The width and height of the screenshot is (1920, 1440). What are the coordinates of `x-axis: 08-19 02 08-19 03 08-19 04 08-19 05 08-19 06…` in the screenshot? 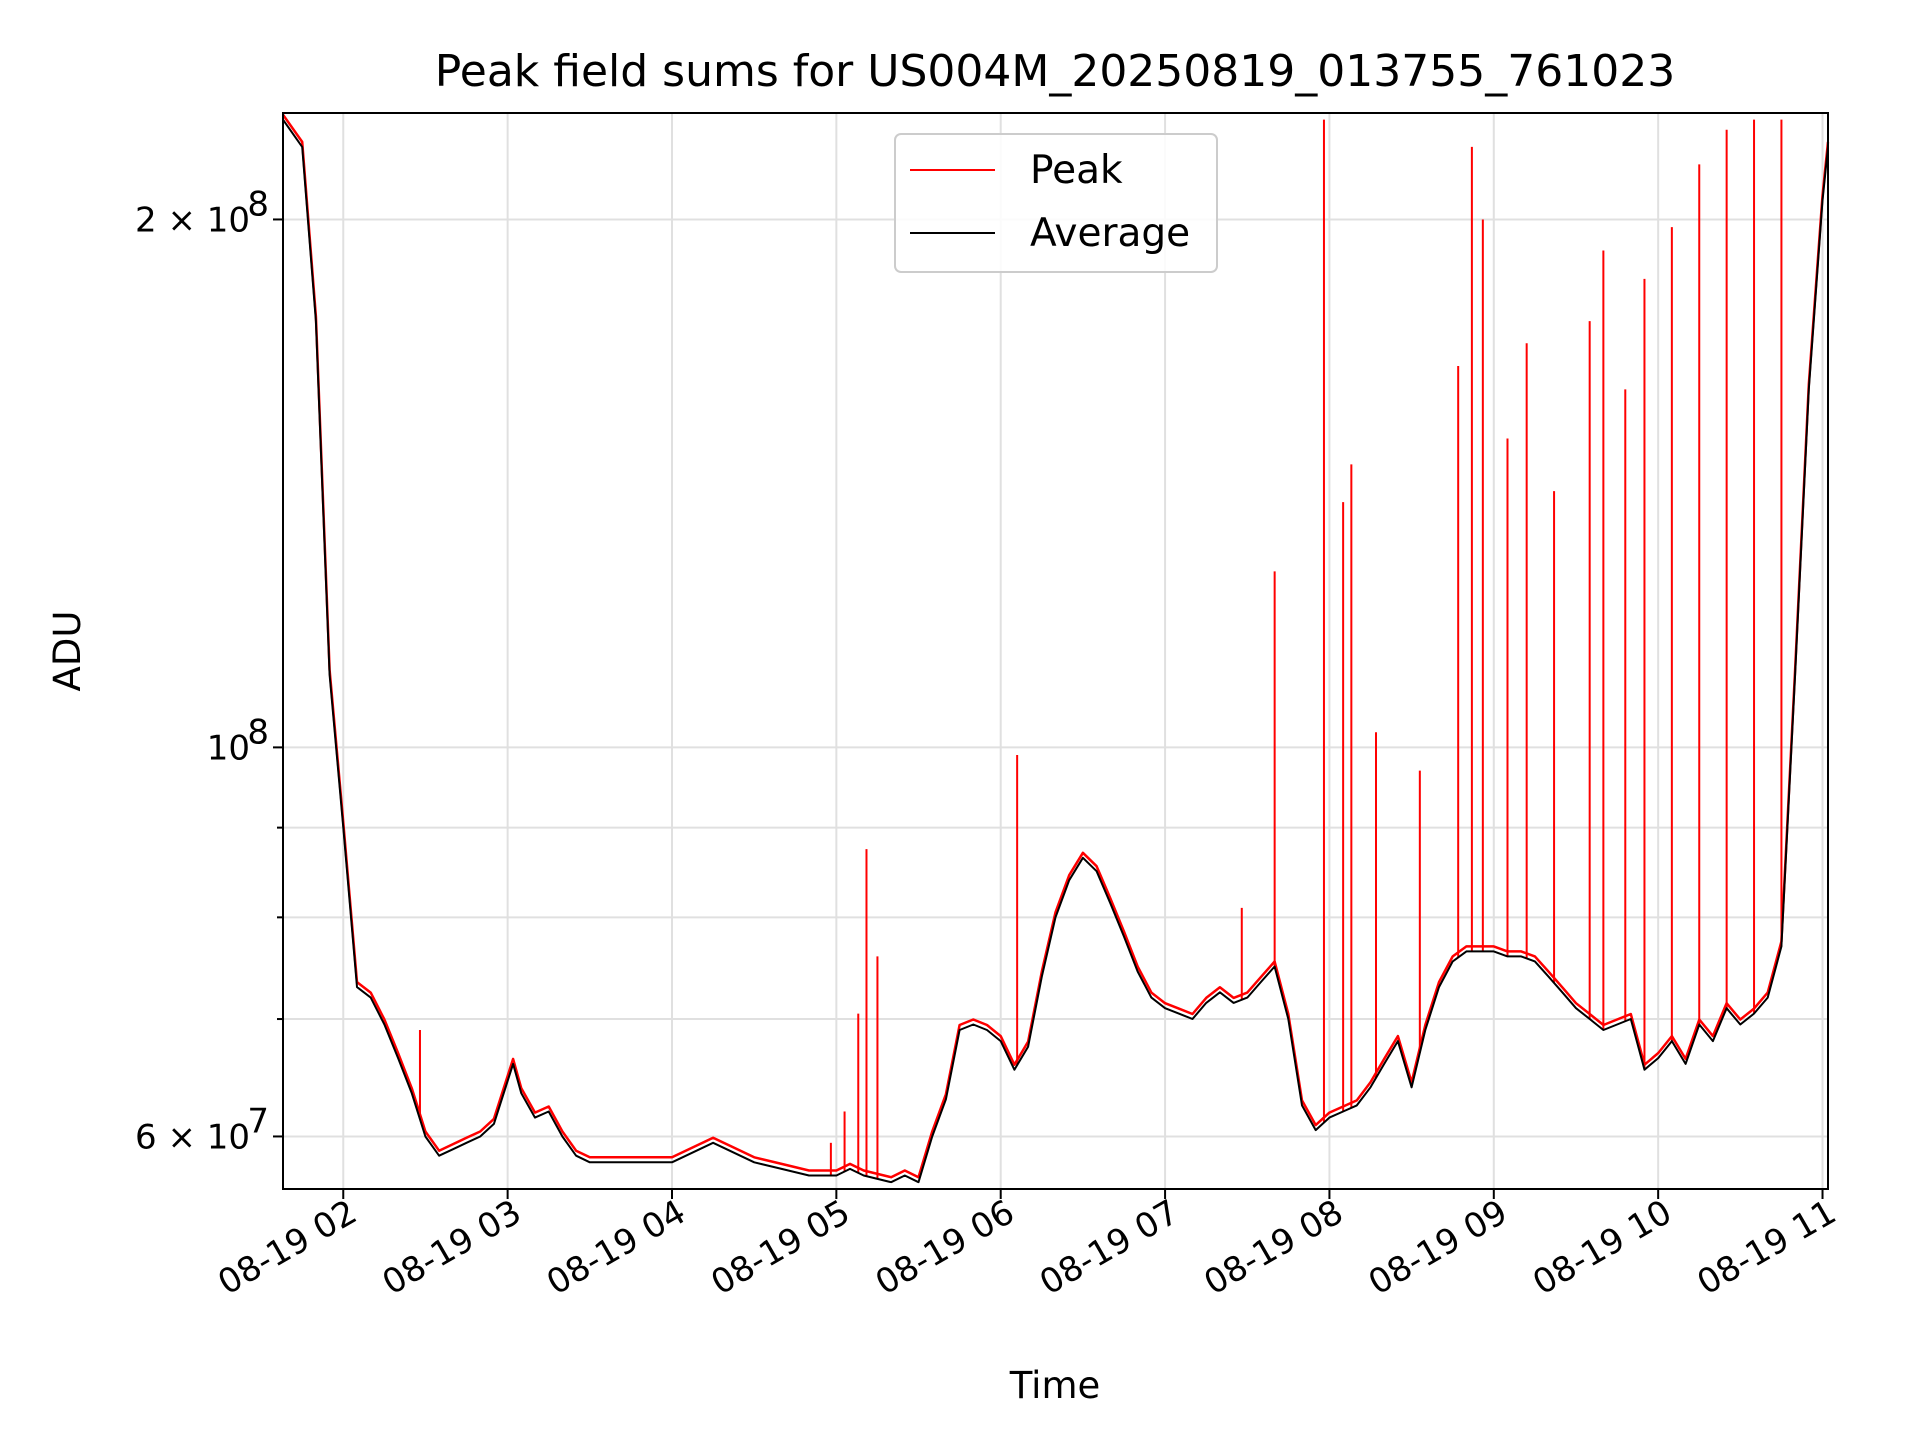 It's located at (1027, 1246).